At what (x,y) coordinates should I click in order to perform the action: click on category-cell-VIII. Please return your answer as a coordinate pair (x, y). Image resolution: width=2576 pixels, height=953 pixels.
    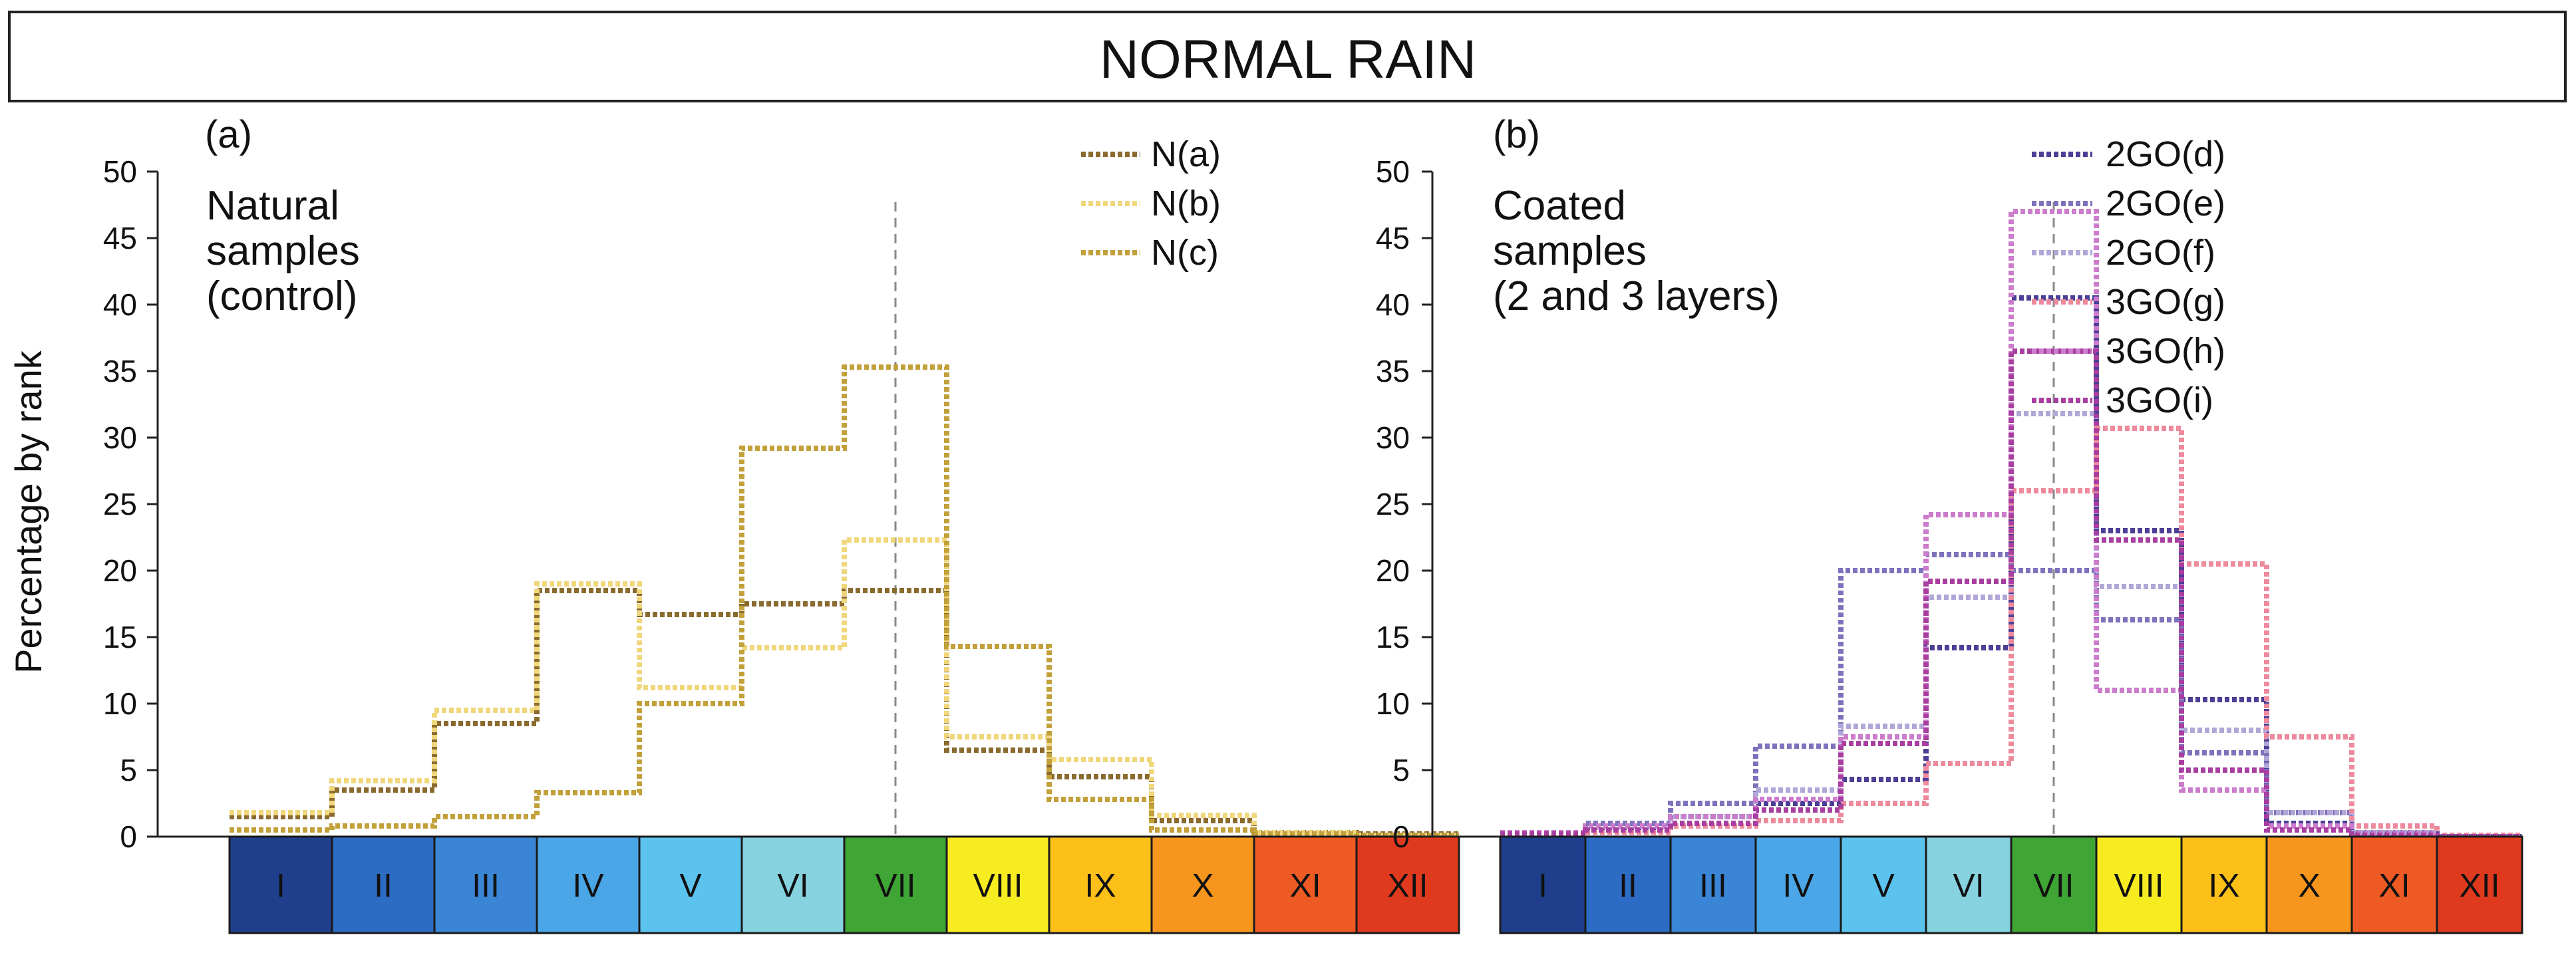
    Looking at the image, I should click on (997, 884).